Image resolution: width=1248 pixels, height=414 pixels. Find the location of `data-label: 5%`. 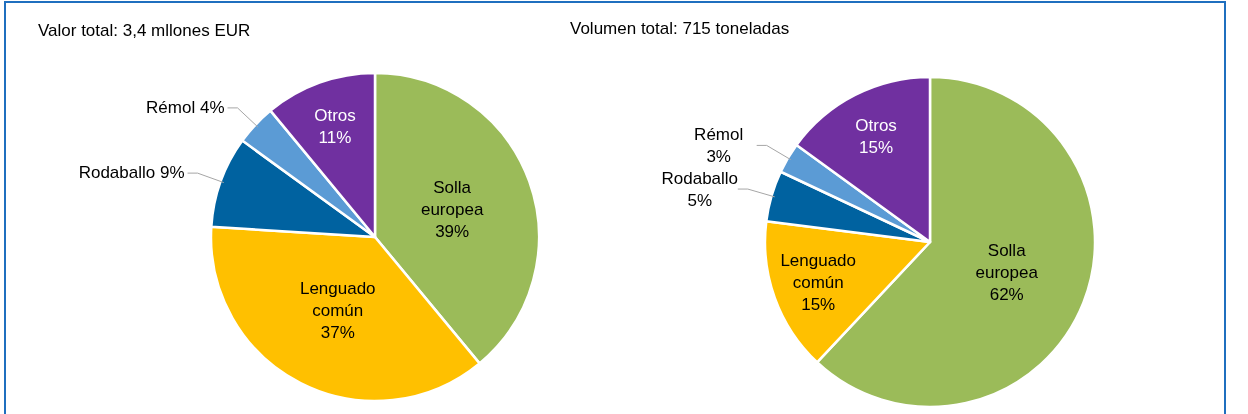

data-label: 5% is located at coordinates (700, 201).